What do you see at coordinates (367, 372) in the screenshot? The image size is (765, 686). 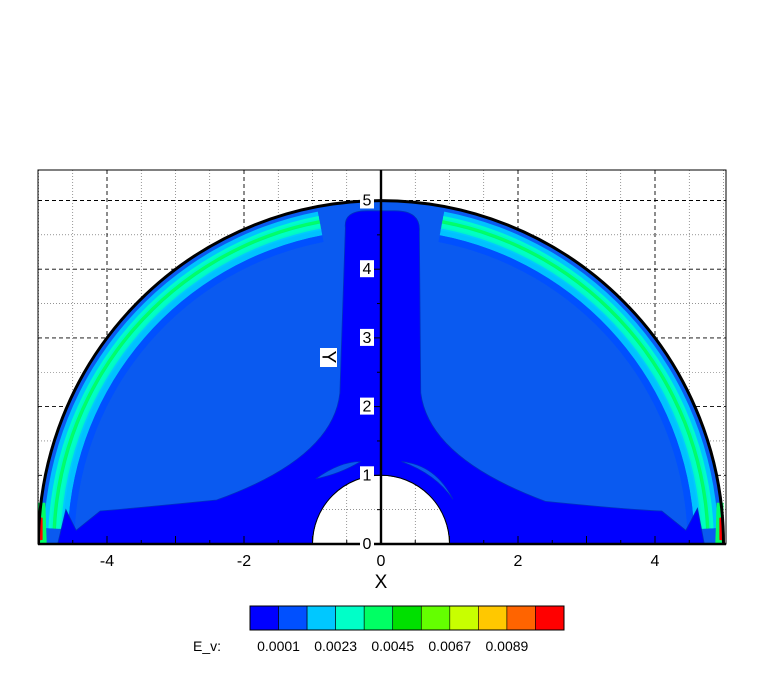 I see `y-tick-labels: 0 1 2 3 4 5` at bounding box center [367, 372].